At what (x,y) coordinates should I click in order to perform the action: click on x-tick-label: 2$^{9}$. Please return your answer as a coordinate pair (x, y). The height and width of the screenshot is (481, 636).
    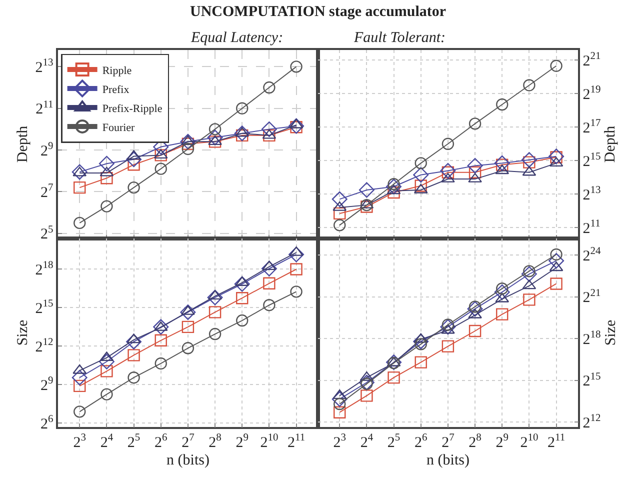
    Looking at the image, I should click on (242, 441).